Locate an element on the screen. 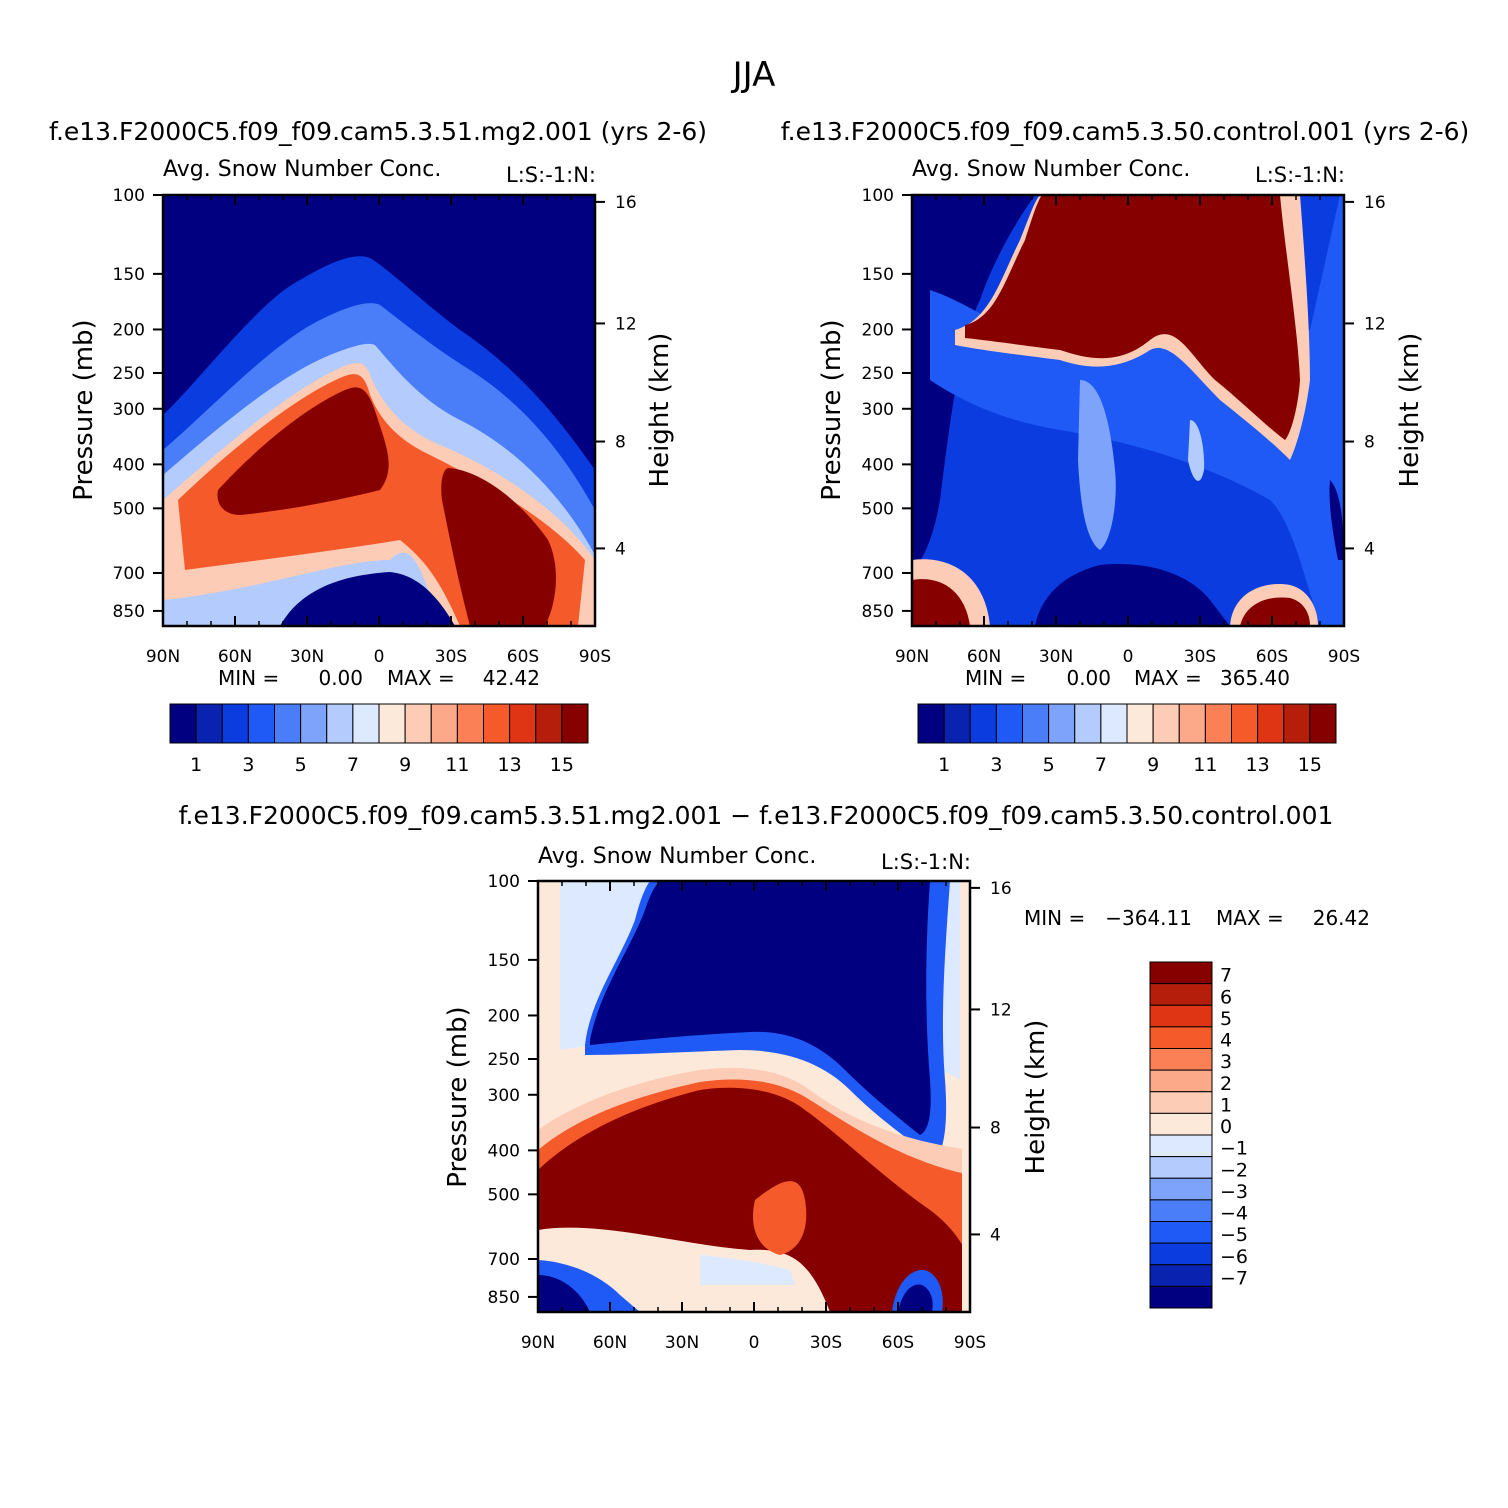 This screenshot has width=1508, height=1508. panel-3-contour-east-strip is located at coordinates (966, 1096).